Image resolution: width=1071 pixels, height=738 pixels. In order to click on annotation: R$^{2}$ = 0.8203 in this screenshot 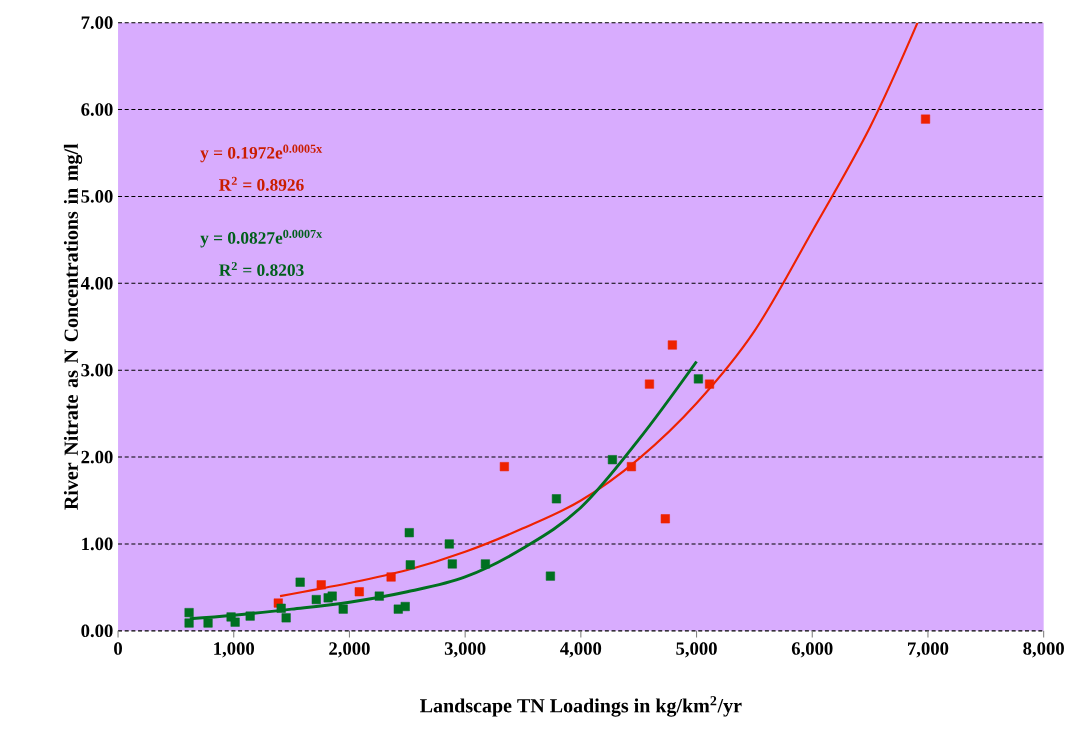, I will do `click(261, 268)`.